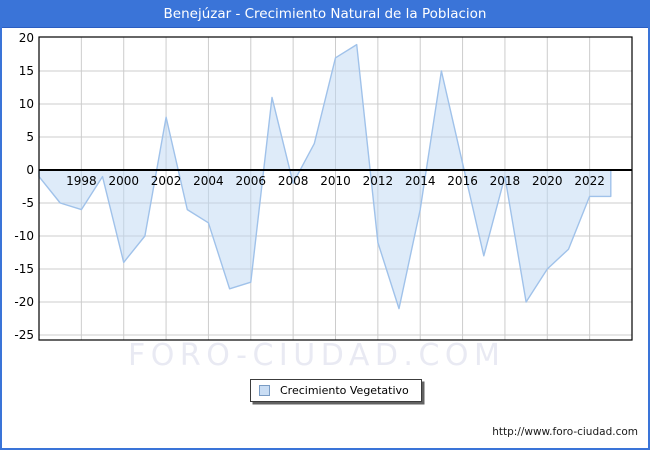 The width and height of the screenshot is (650, 450). I want to click on y-tick-label: 0, so click(30, 170).